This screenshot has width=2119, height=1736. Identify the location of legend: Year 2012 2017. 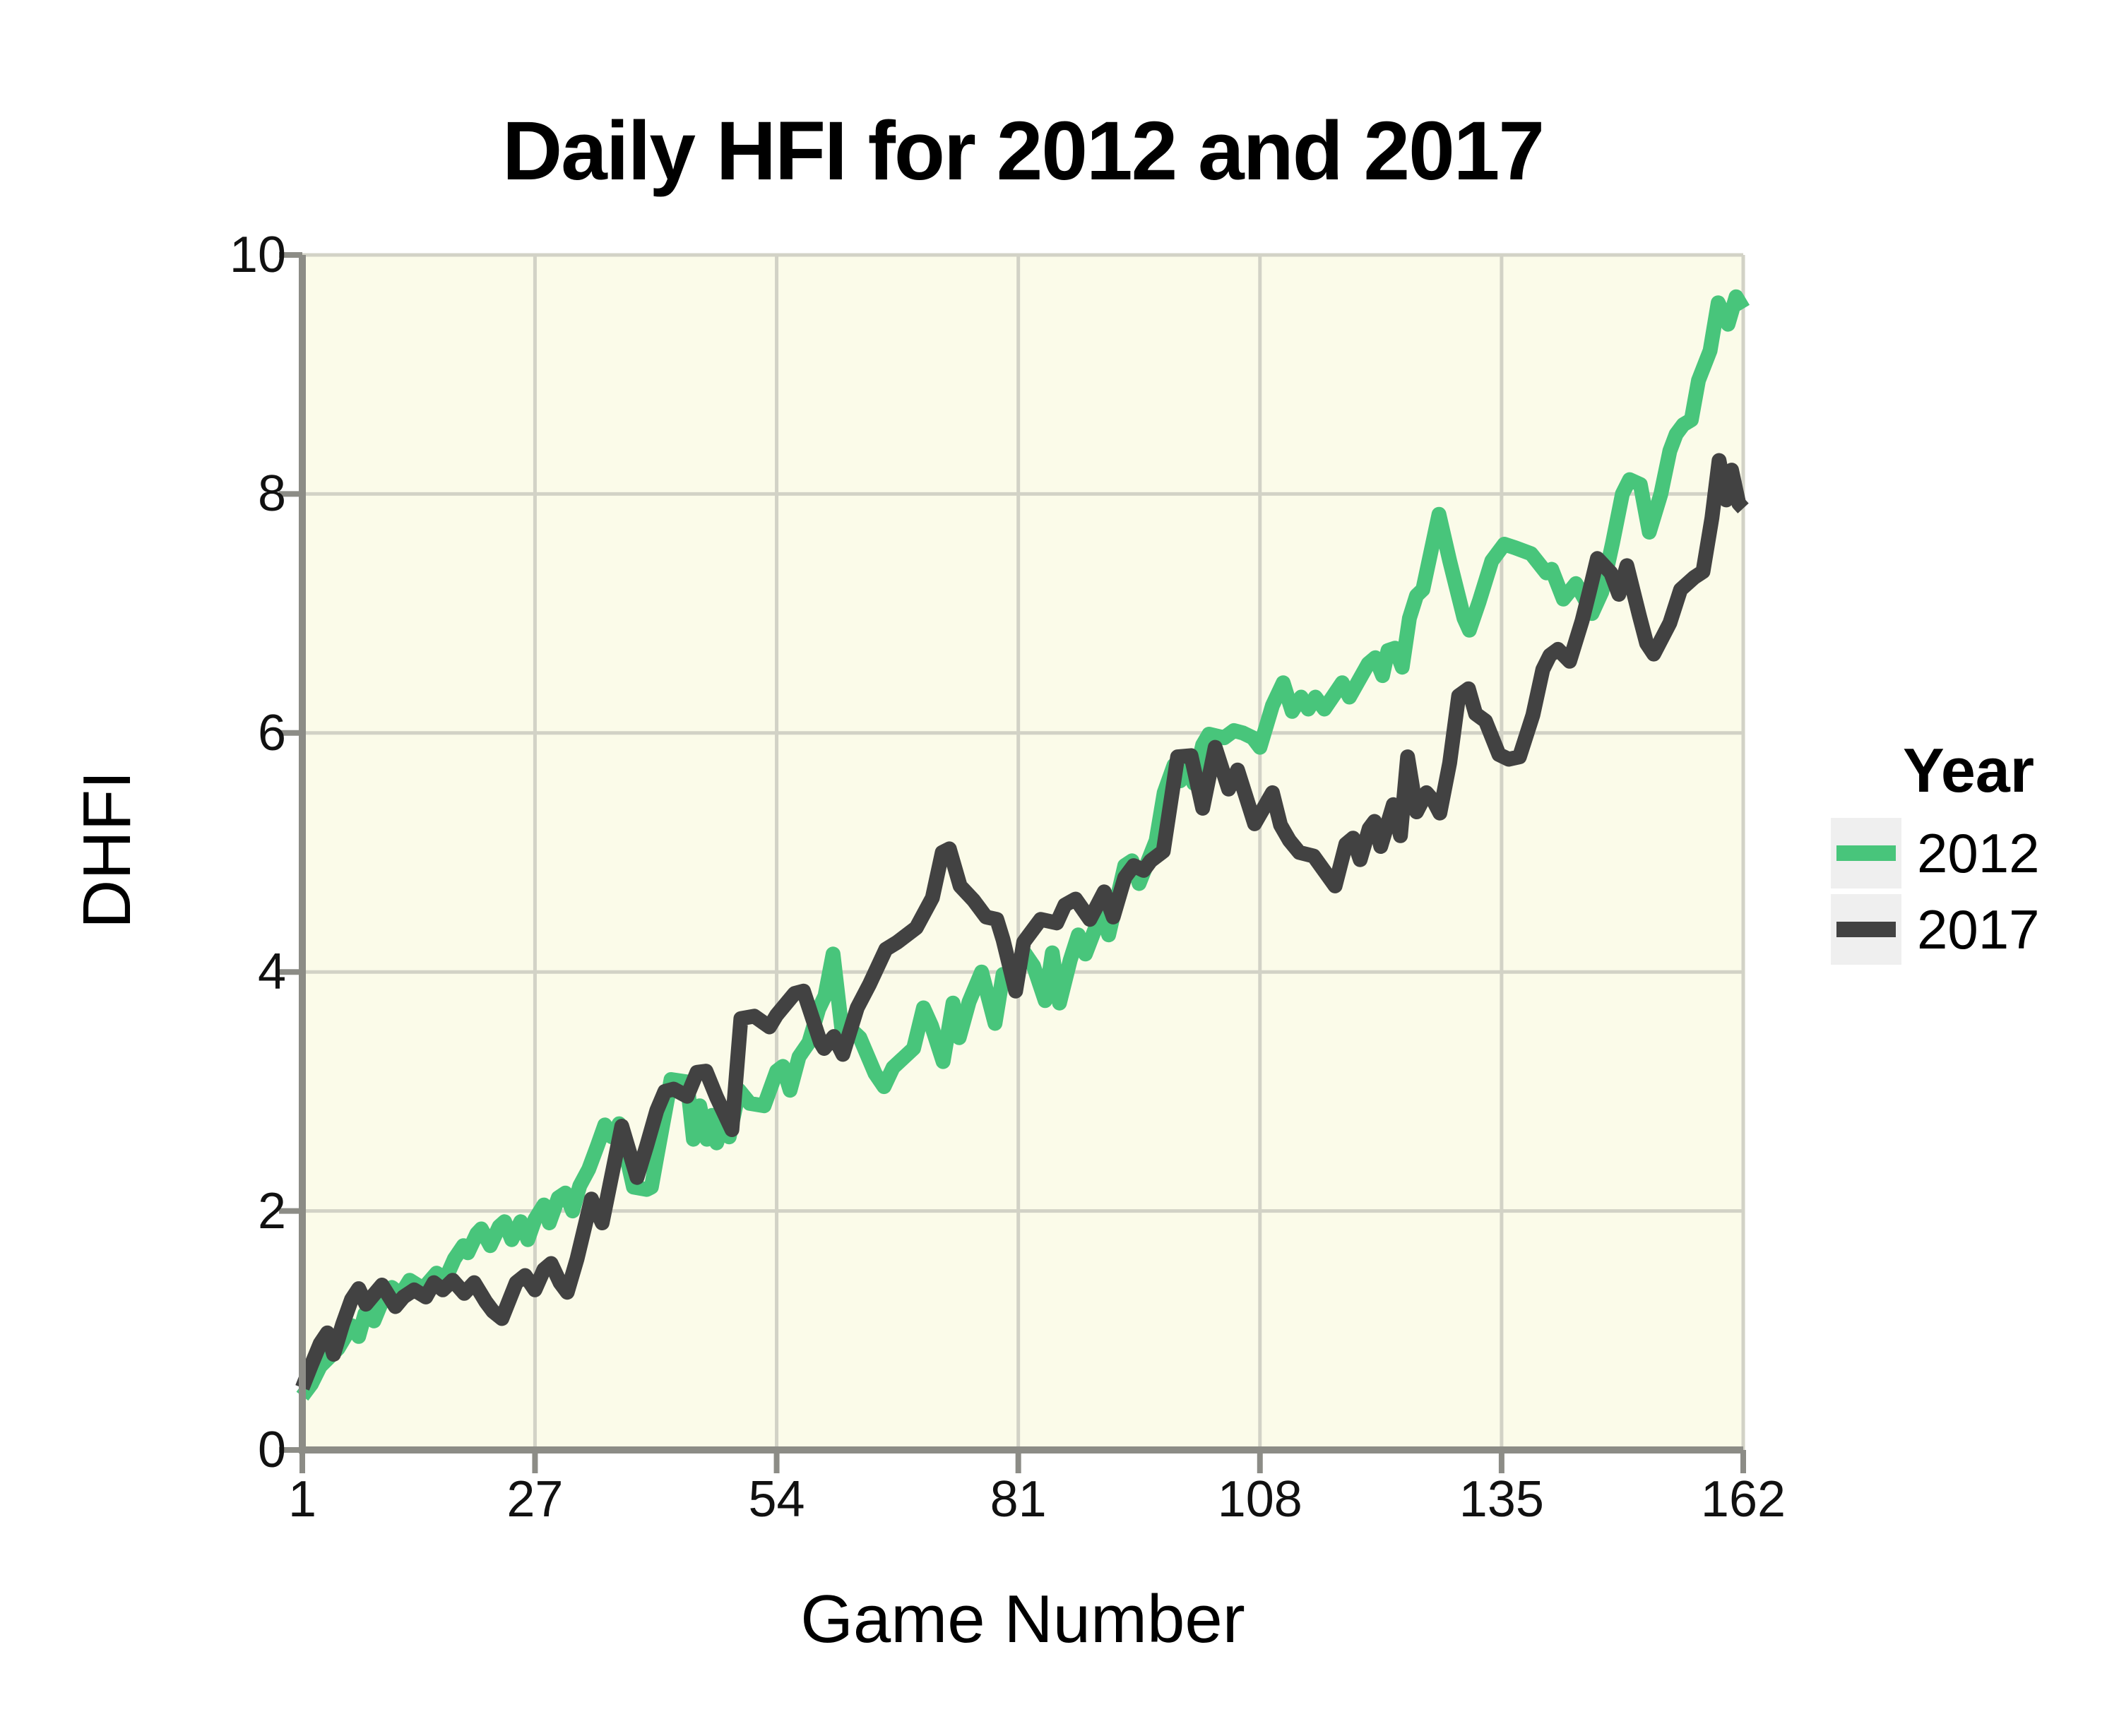
(1935, 852).